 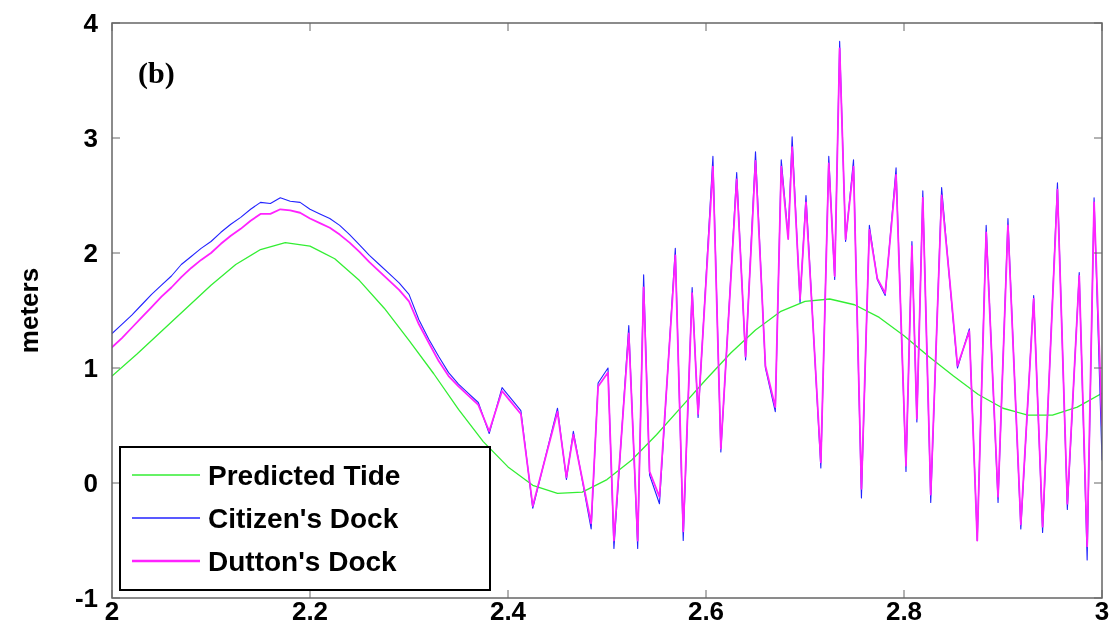 What do you see at coordinates (904, 611) in the screenshot?
I see `x-tick-label: 2.8` at bounding box center [904, 611].